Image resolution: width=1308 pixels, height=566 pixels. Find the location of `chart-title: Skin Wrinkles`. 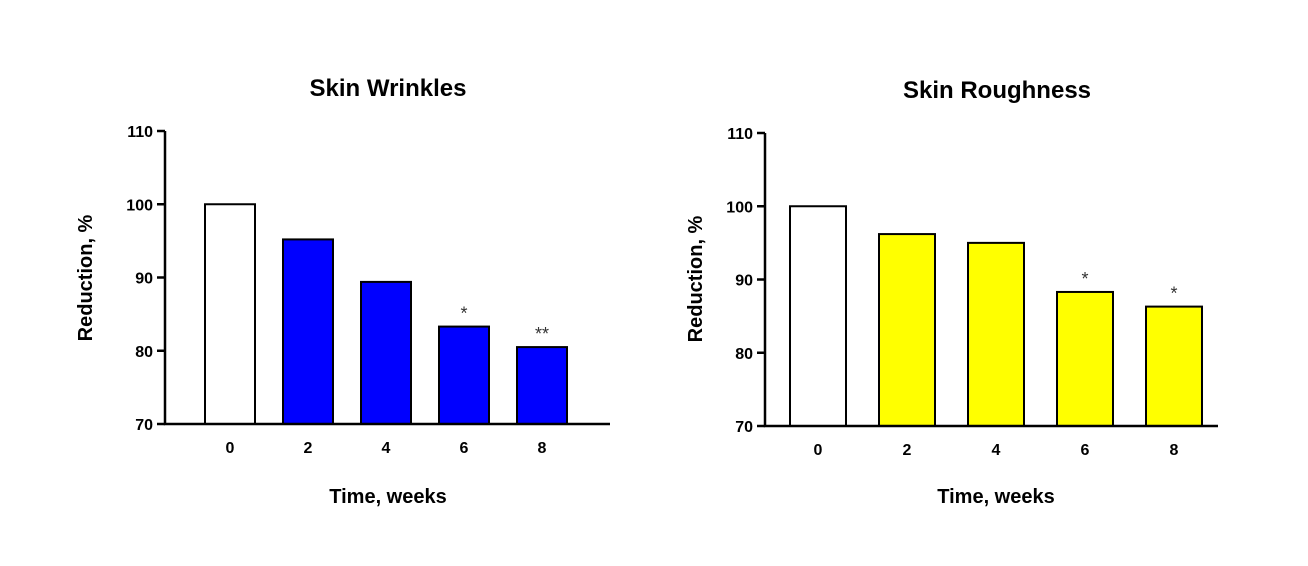

chart-title: Skin Wrinkles is located at coordinates (388, 88).